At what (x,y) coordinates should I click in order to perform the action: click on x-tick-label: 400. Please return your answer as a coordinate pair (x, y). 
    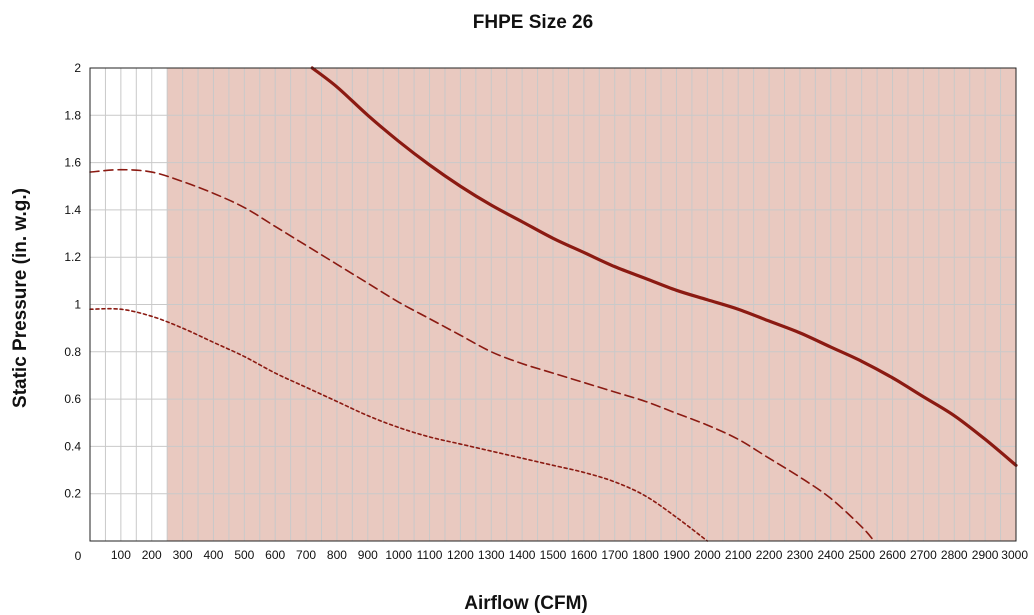
    Looking at the image, I should click on (213, 555).